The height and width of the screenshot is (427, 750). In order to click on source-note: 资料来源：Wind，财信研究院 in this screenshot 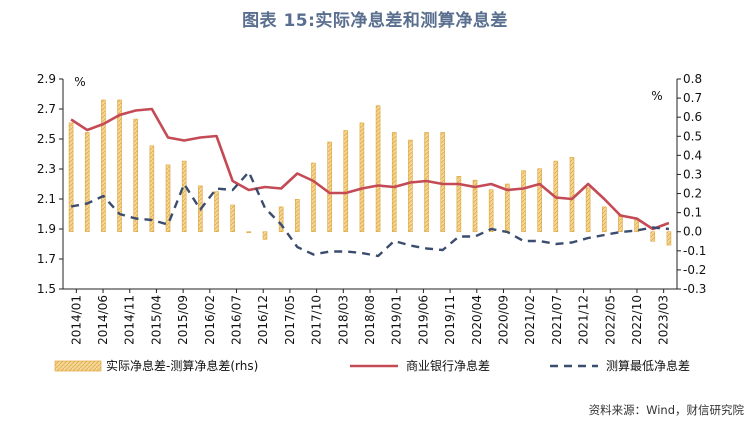, I will do `click(667, 410)`.